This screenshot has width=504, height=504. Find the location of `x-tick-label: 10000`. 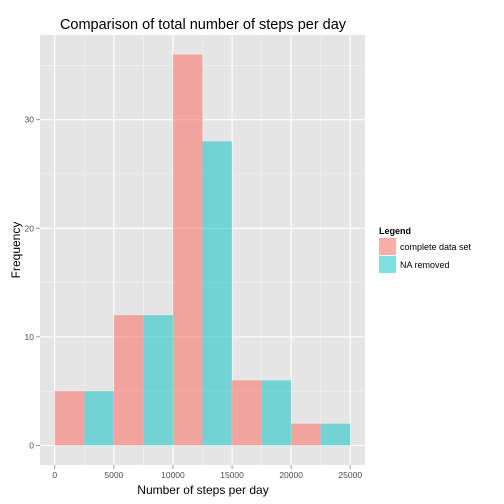

x-tick-label: 10000 is located at coordinates (173, 475).